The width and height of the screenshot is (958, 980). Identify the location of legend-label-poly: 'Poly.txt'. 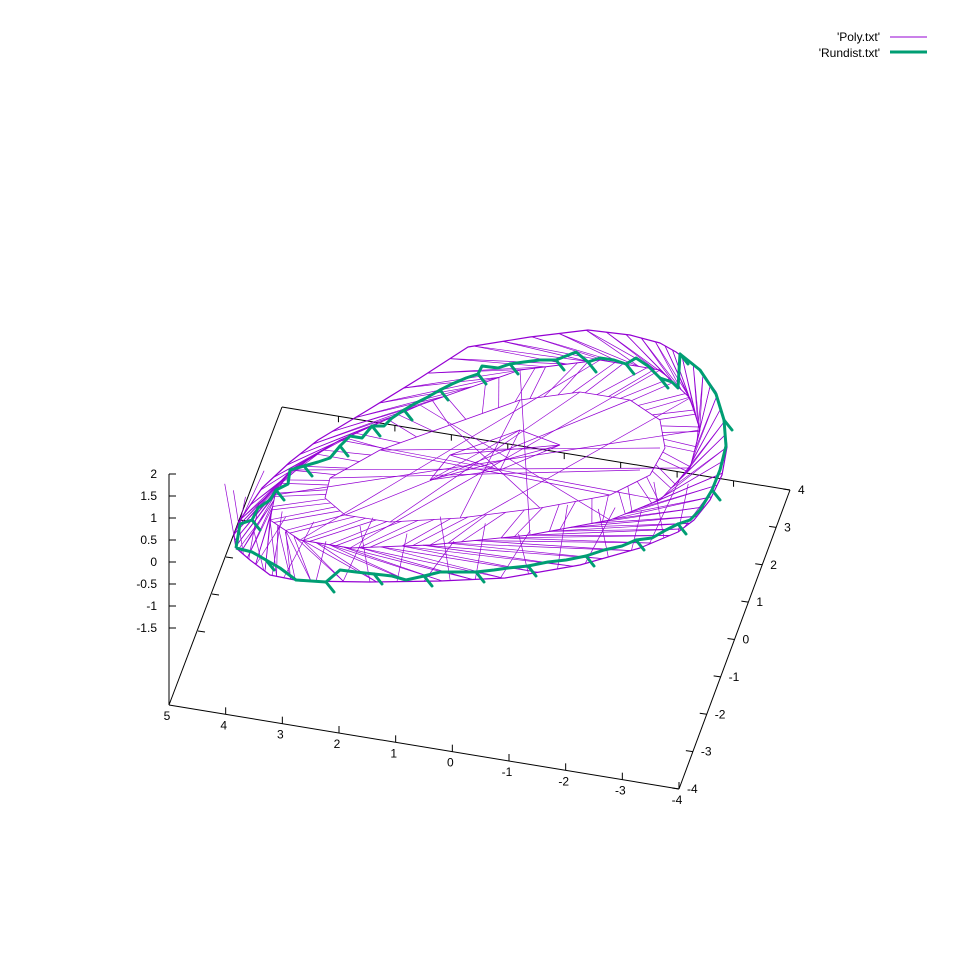
(858, 37).